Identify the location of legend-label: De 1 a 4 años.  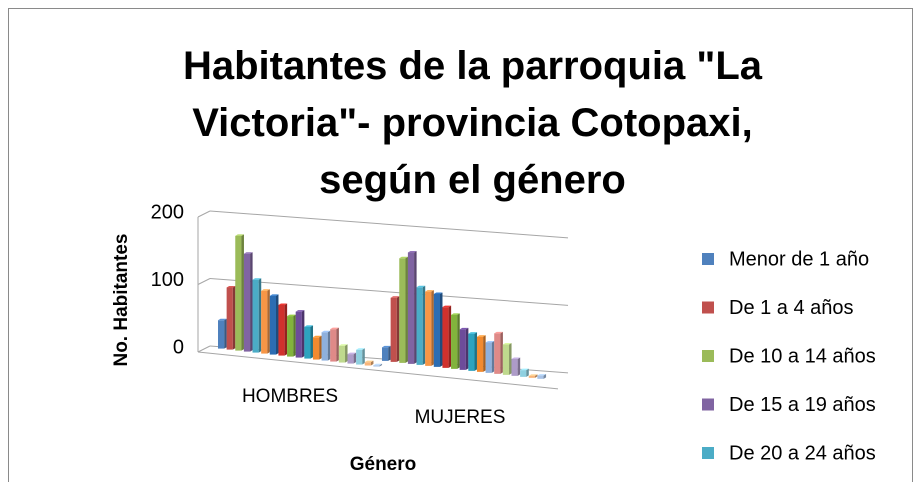
(791, 308).